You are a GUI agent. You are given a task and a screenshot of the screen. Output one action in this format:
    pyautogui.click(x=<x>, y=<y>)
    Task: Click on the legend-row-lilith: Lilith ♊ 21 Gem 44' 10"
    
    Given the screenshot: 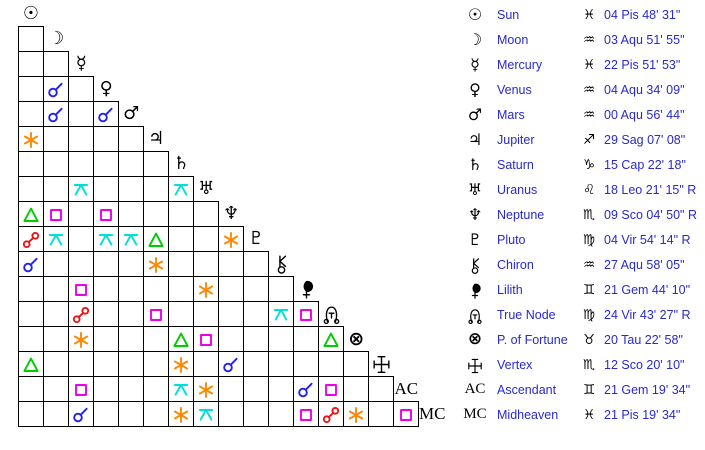 What is the action you would take?
    pyautogui.click(x=578, y=289)
    